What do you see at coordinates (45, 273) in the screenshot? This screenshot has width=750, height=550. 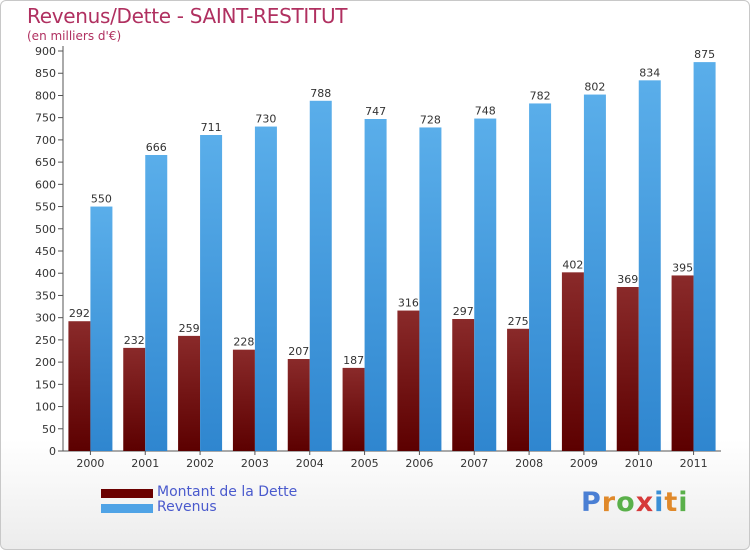 I see `y-tick-label: 400` at bounding box center [45, 273].